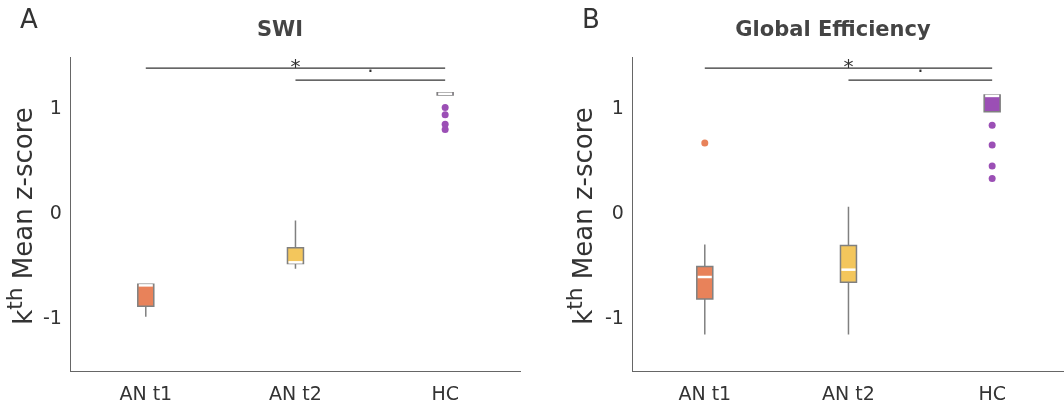  What do you see at coordinates (591, 18) in the screenshot?
I see `text: B` at bounding box center [591, 18].